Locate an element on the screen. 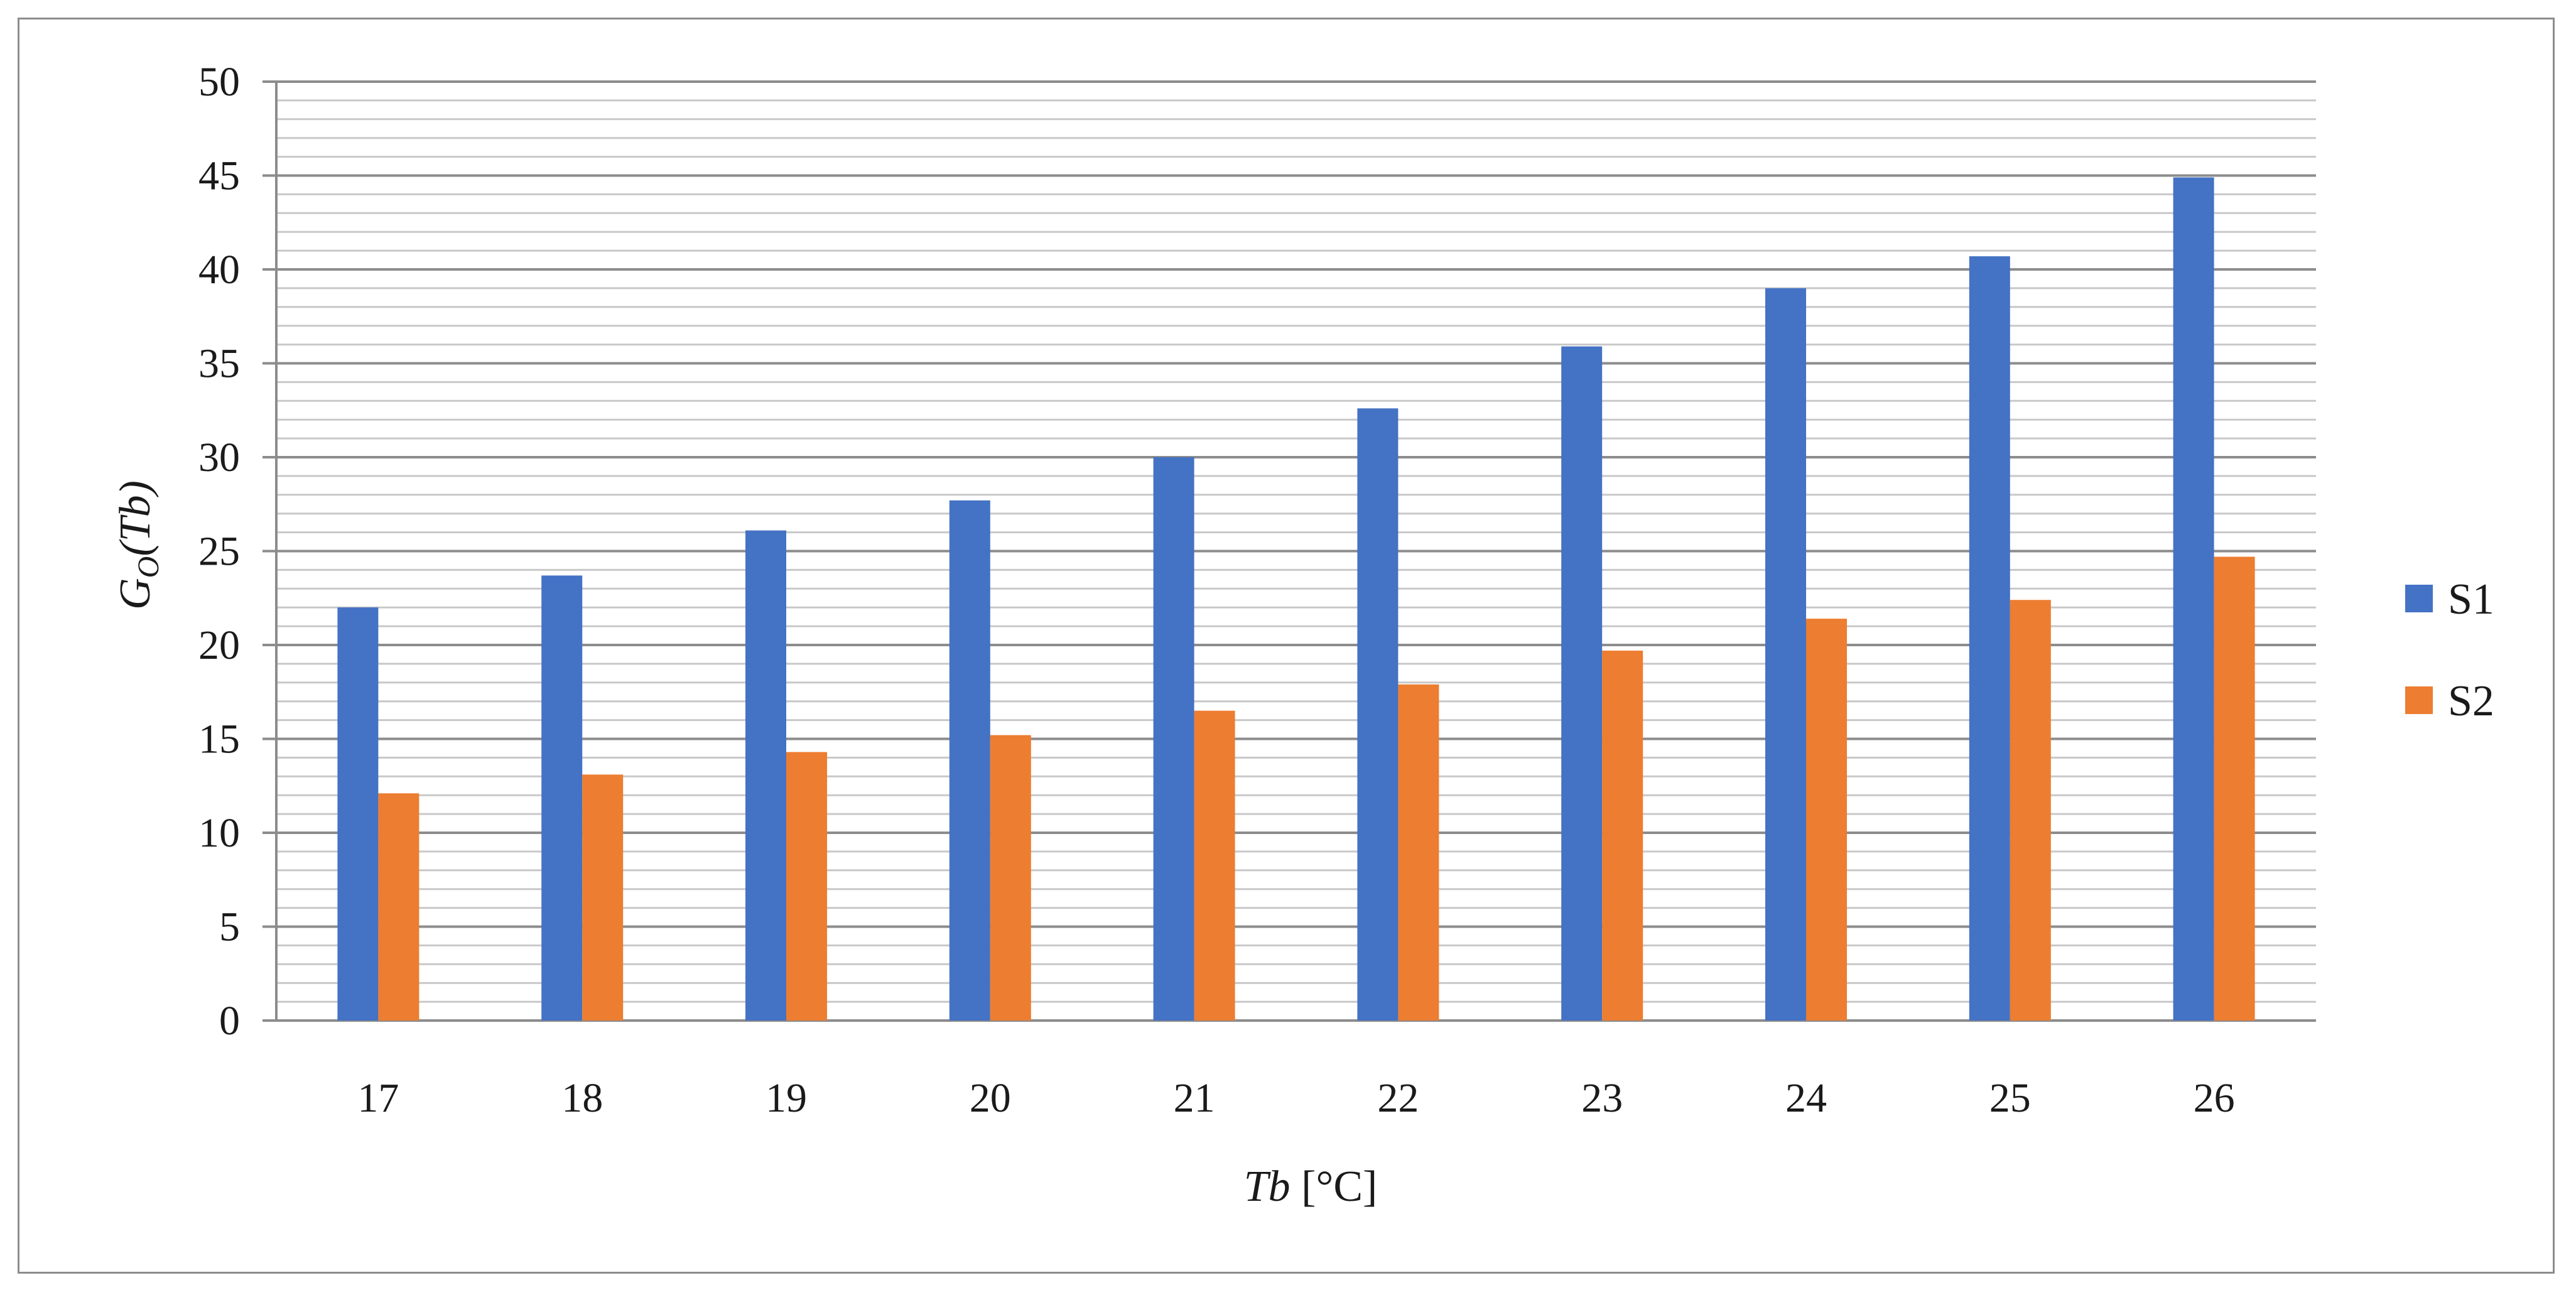 The width and height of the screenshot is (2576, 1295). x-tick-labels: 17 18 19 20 21 22 23 24 25 26 is located at coordinates (1296, 1098).